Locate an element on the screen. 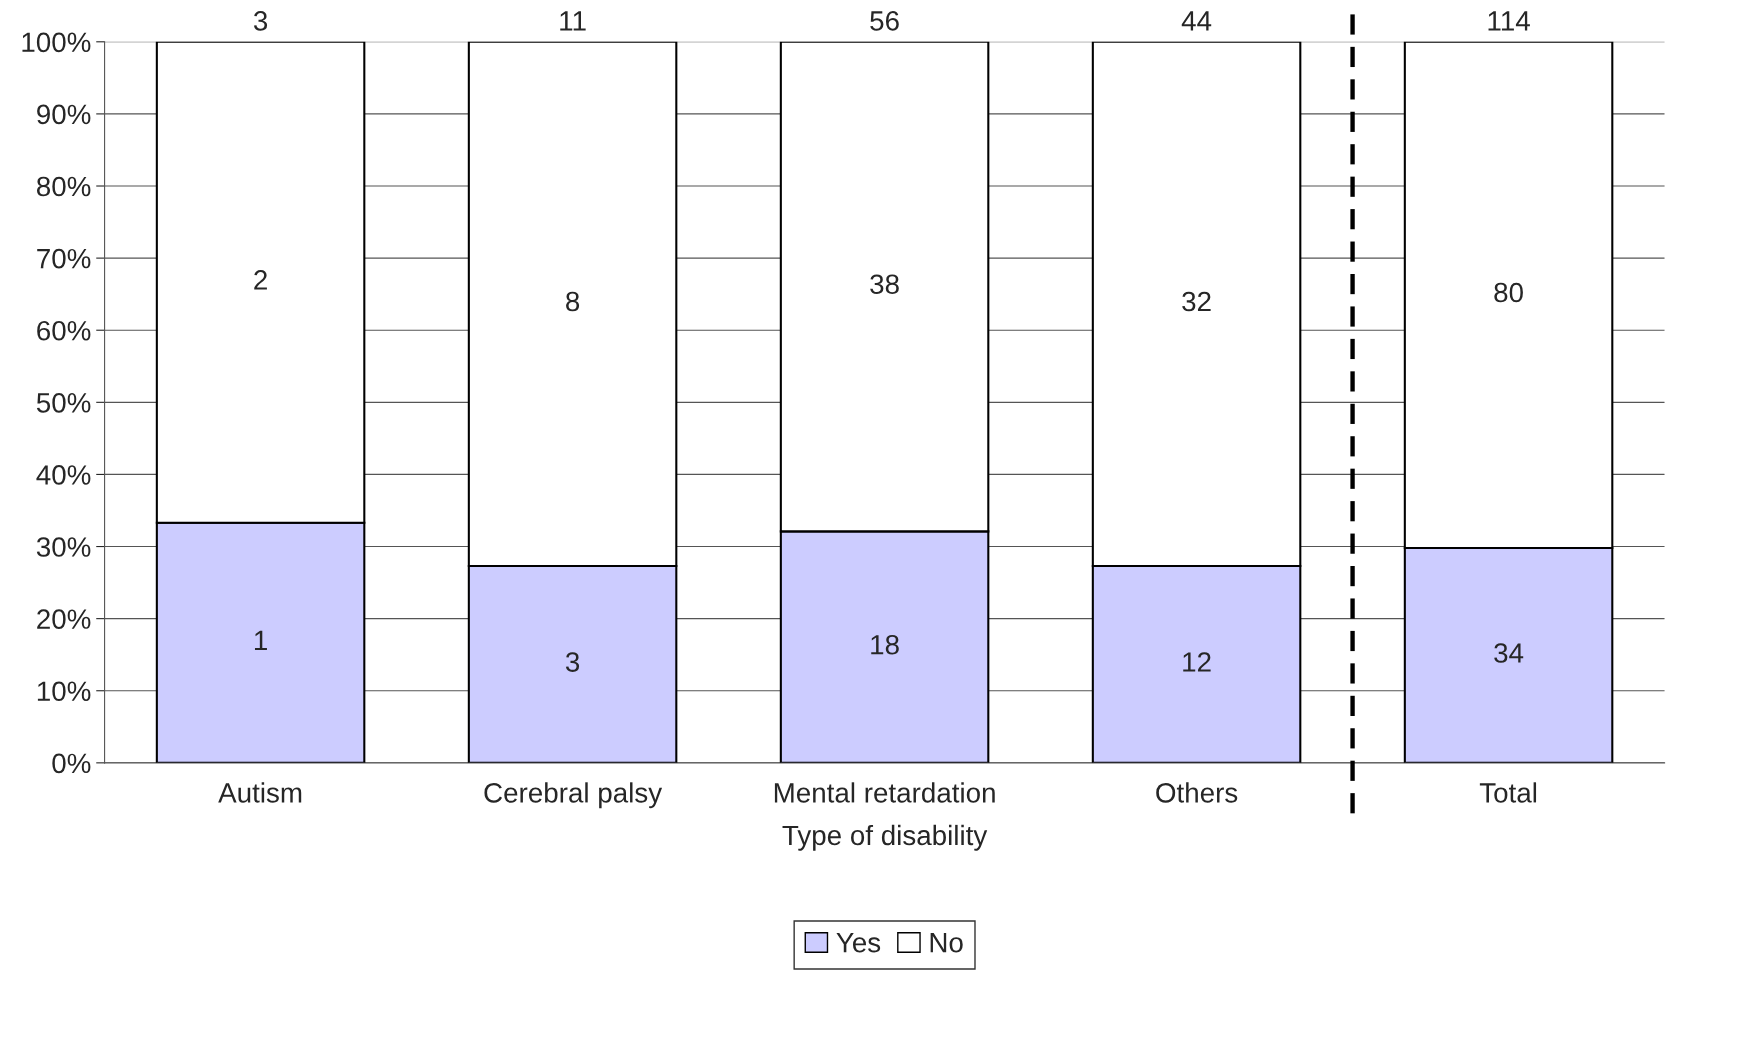 The height and width of the screenshot is (1045, 1743). annotation: 18 is located at coordinates (885, 644).